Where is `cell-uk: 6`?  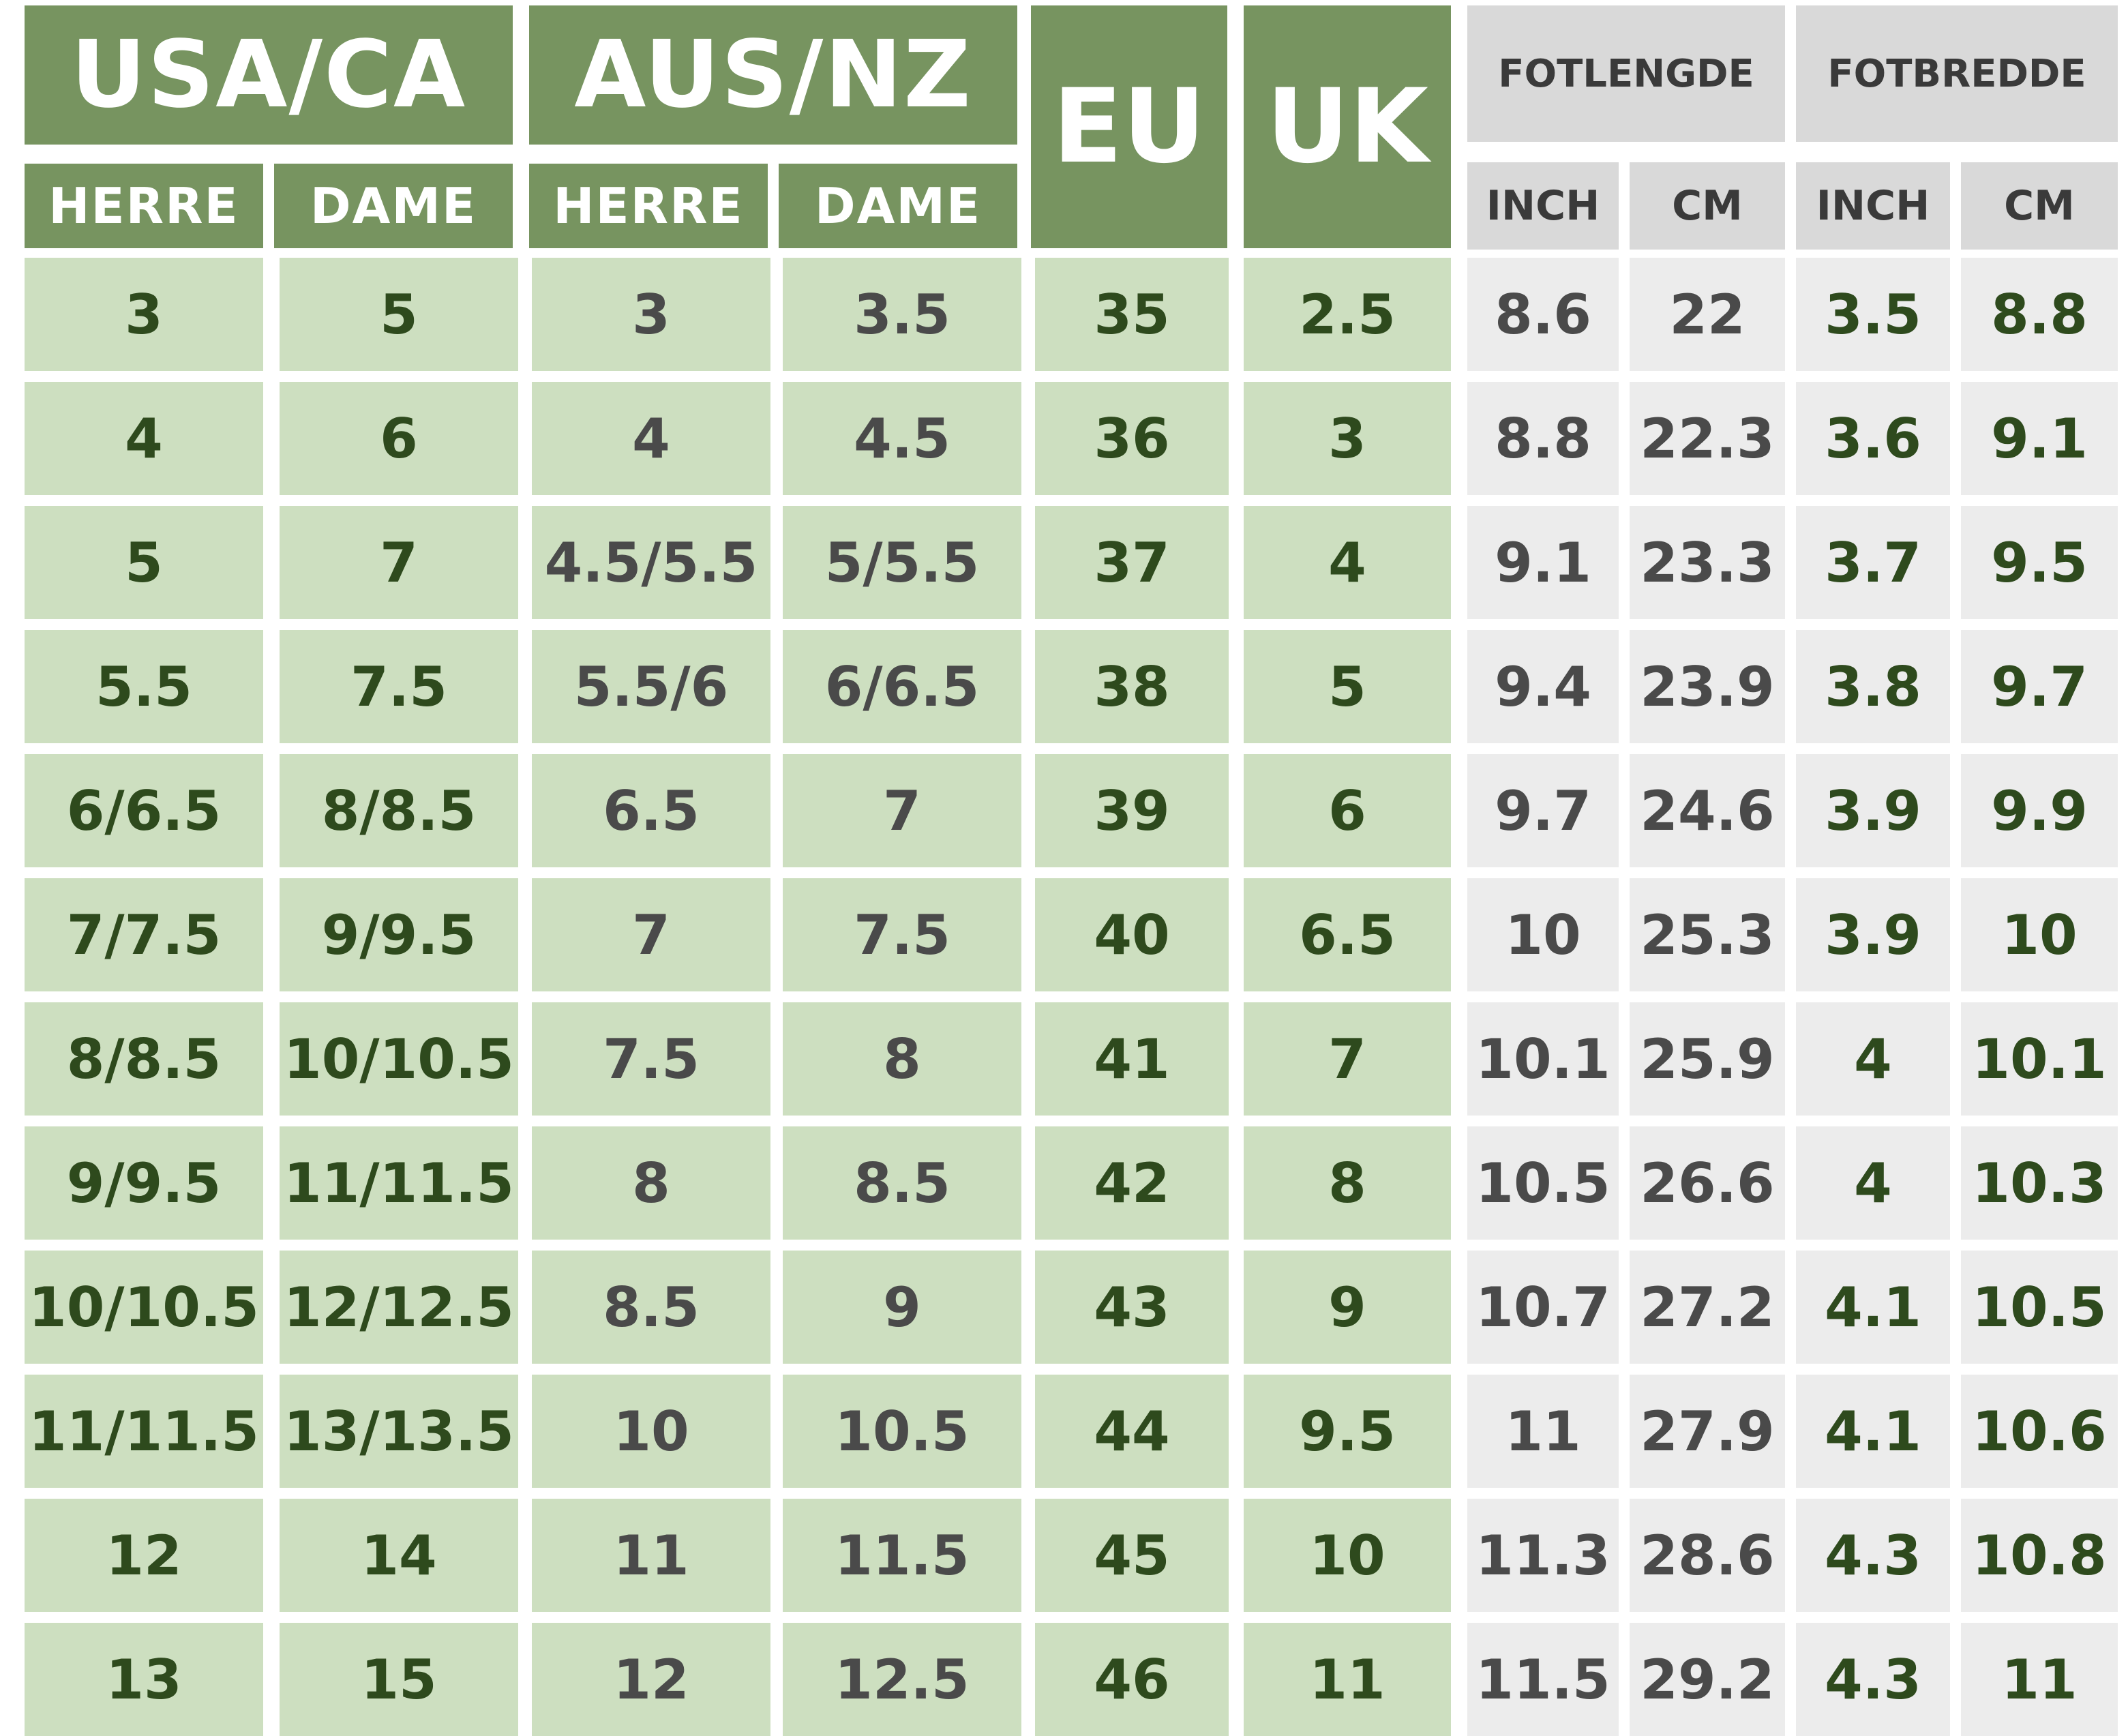 cell-uk: 6 is located at coordinates (1347, 811).